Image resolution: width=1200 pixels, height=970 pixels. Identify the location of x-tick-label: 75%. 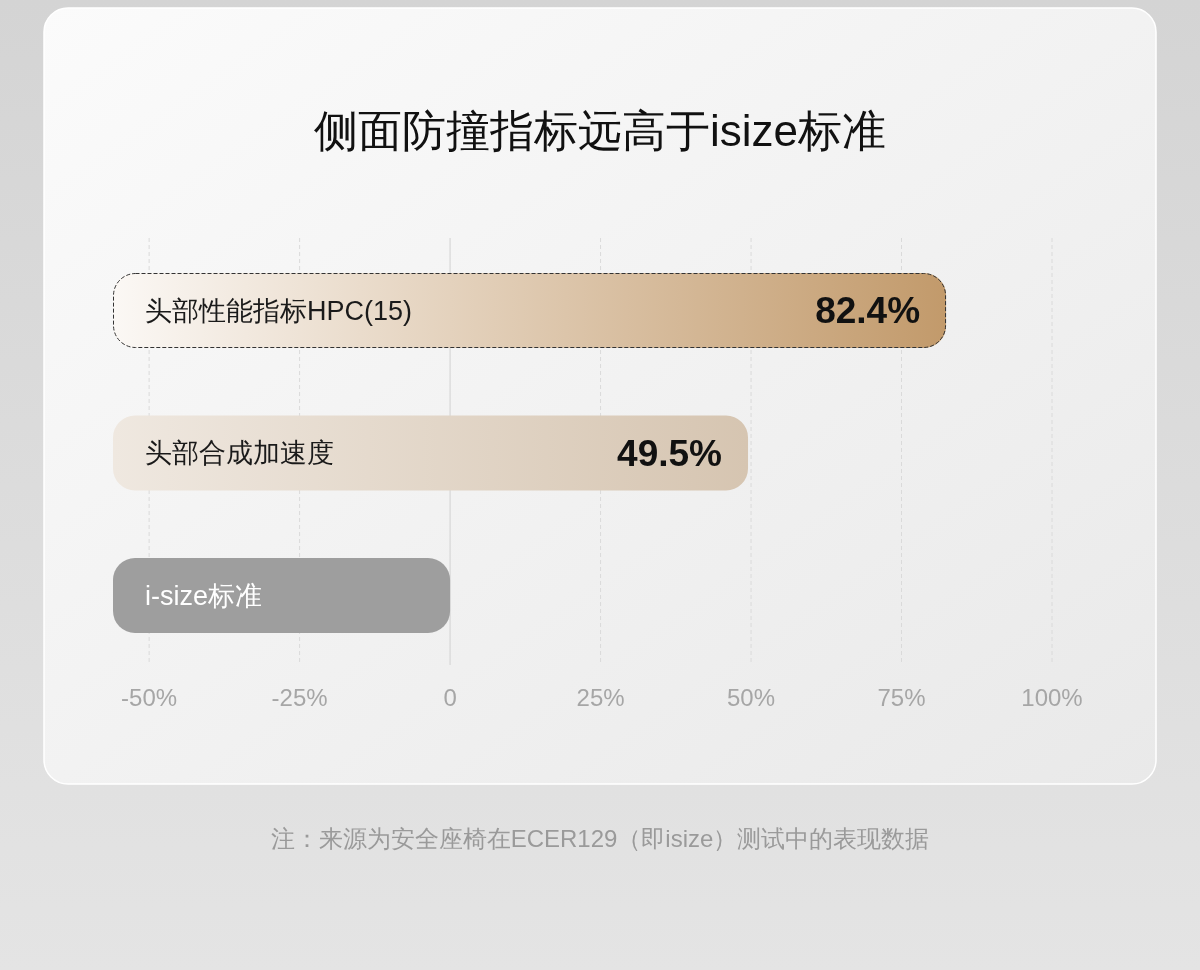
(901, 697).